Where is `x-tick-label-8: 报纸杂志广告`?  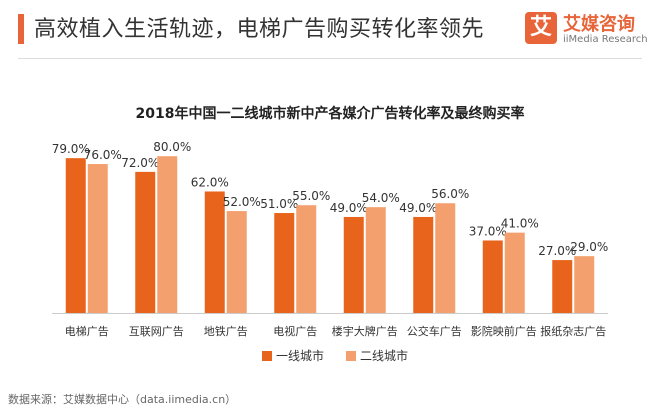 x-tick-label-8: 报纸杂志广告 is located at coordinates (573, 331).